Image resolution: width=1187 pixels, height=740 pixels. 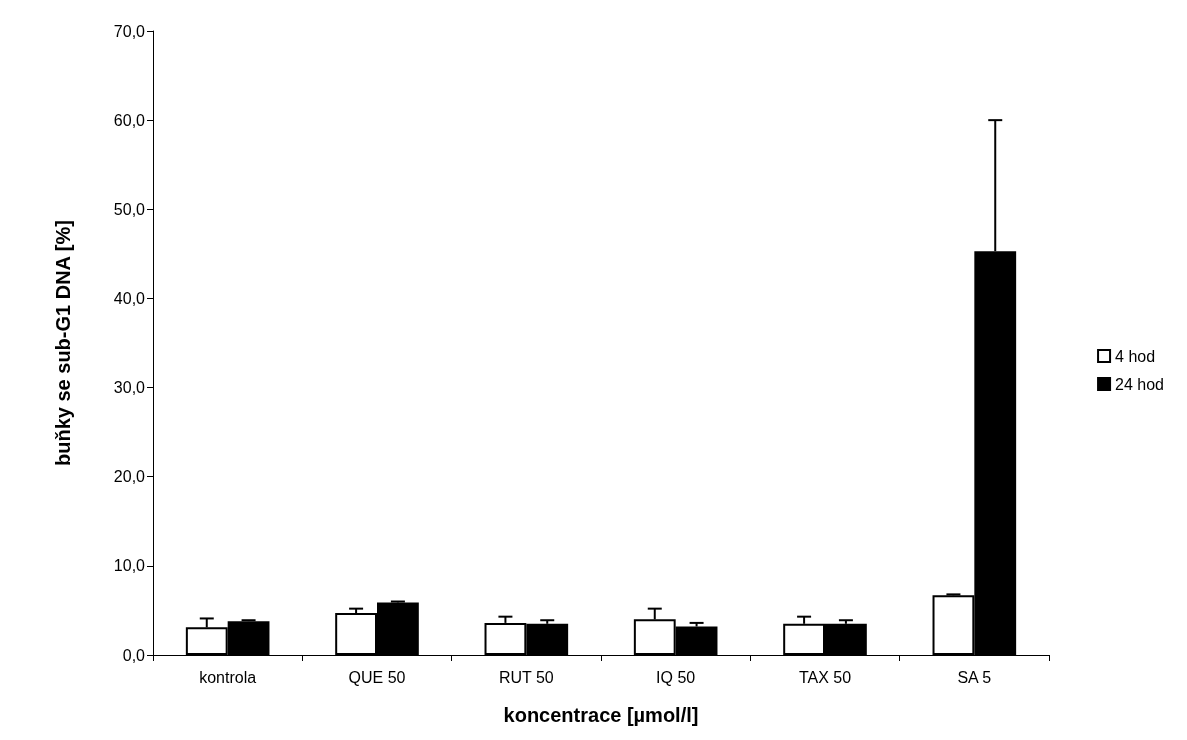 I want to click on x-axis-title: koncentrace [µmol/l], so click(x=601, y=715).